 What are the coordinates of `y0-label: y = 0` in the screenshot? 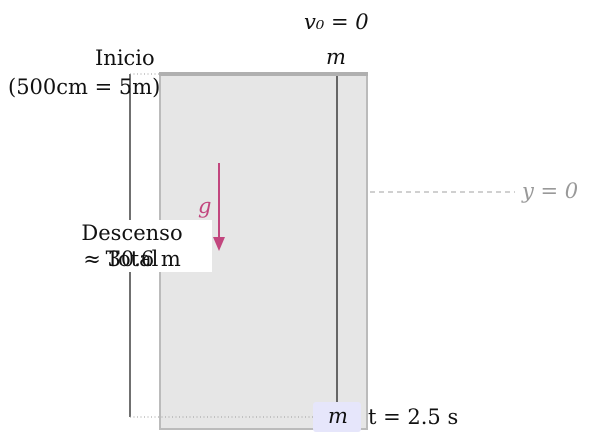 It's located at (550, 191).